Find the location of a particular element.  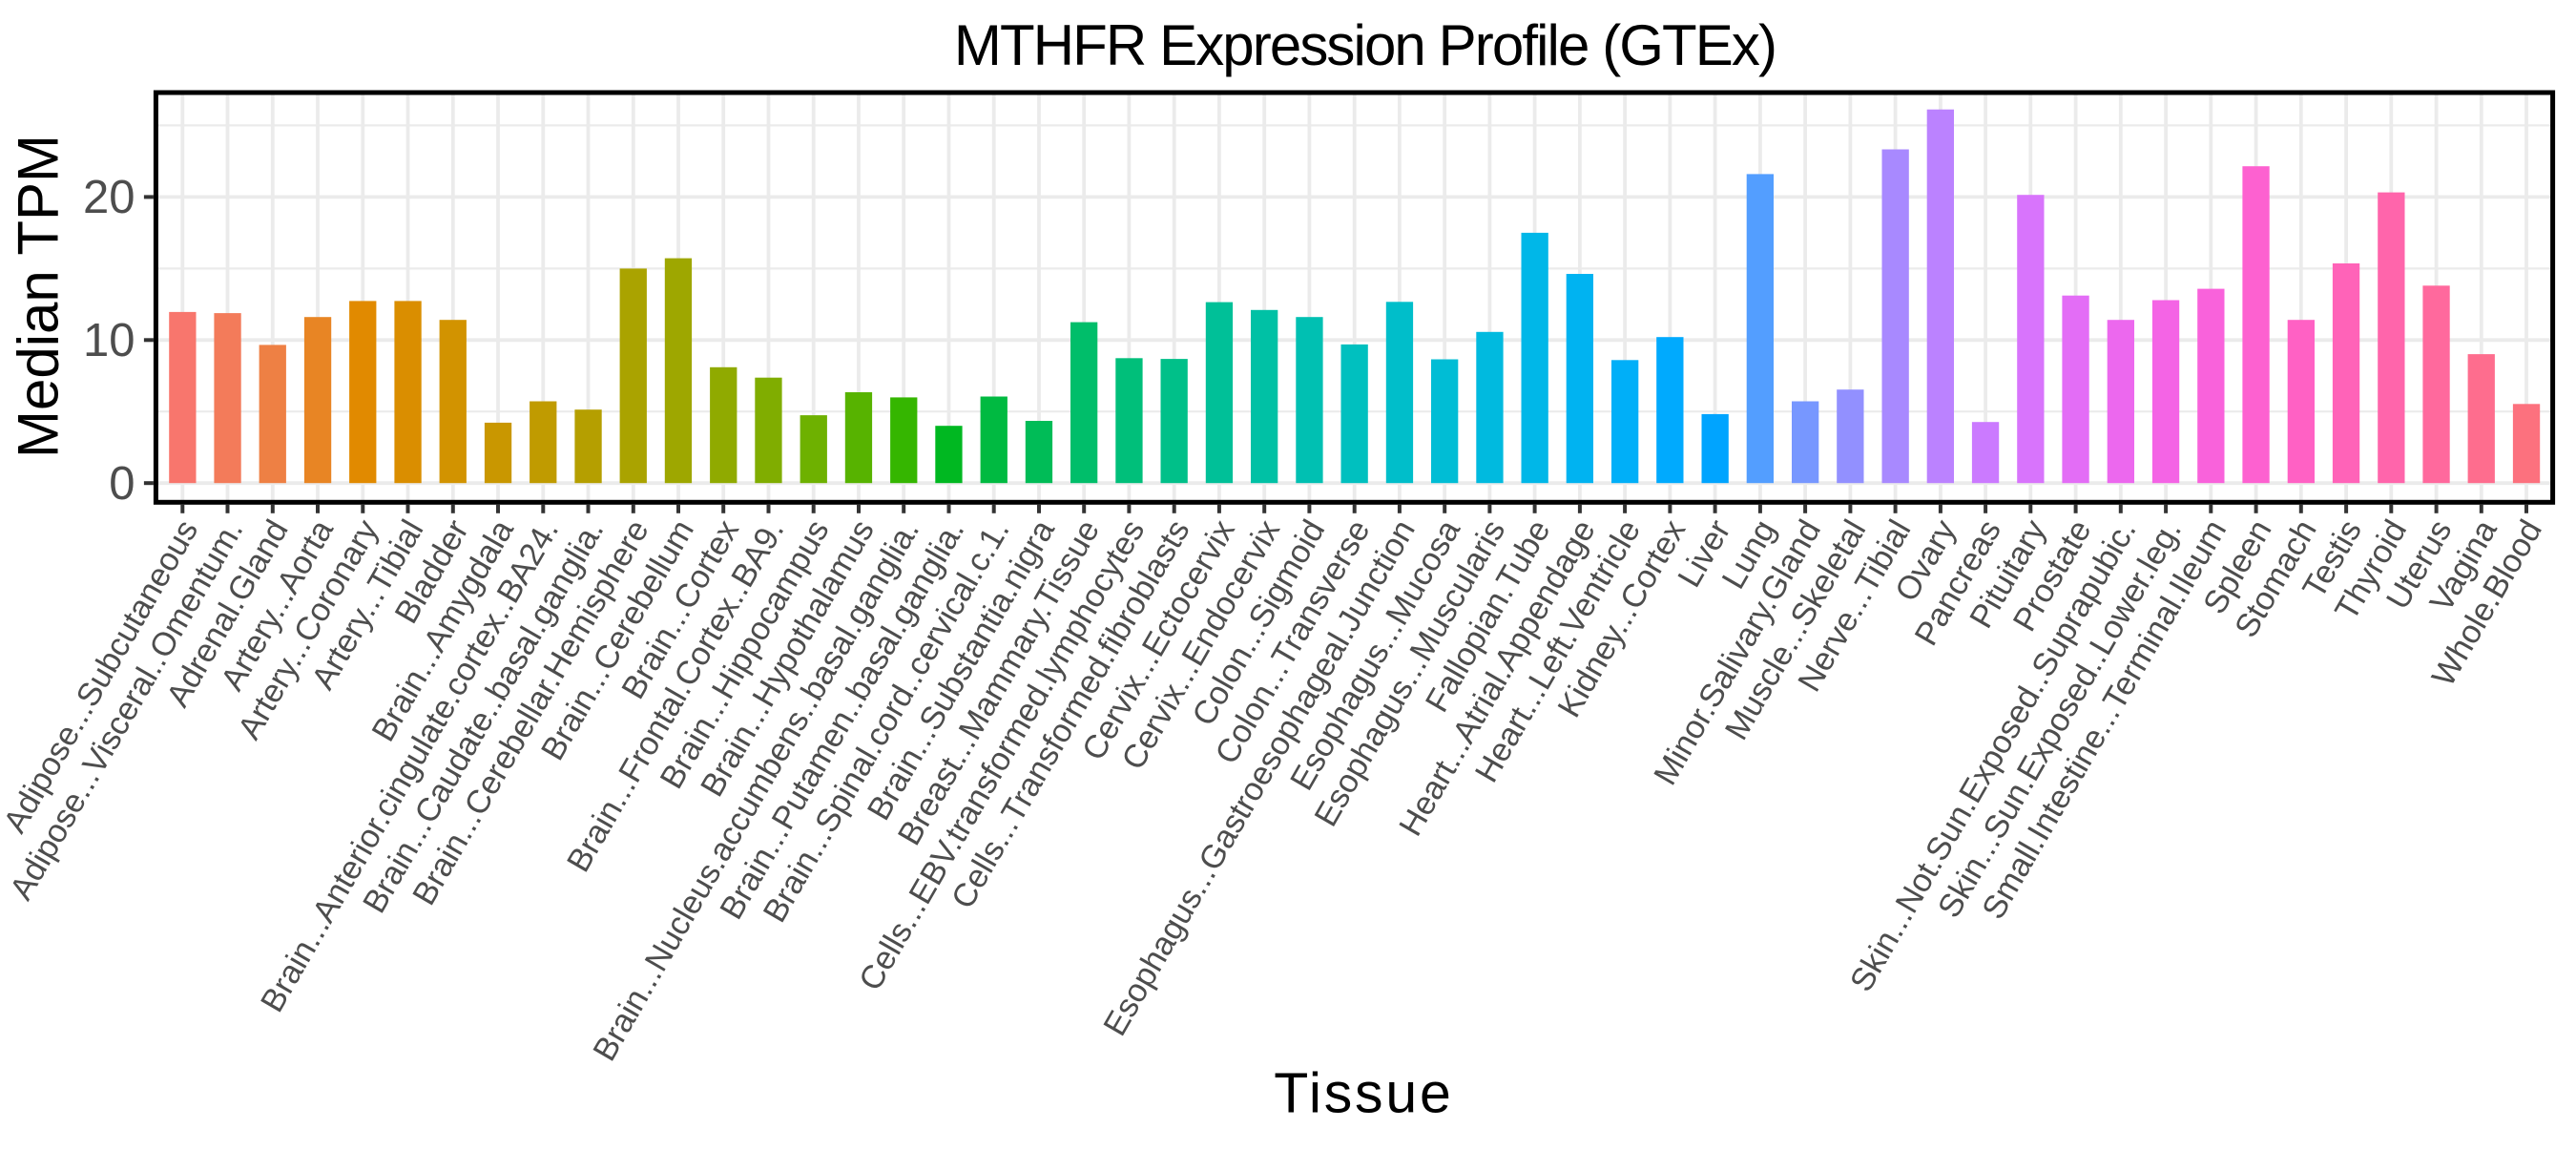

svg-text: 20 is located at coordinates (109, 197).